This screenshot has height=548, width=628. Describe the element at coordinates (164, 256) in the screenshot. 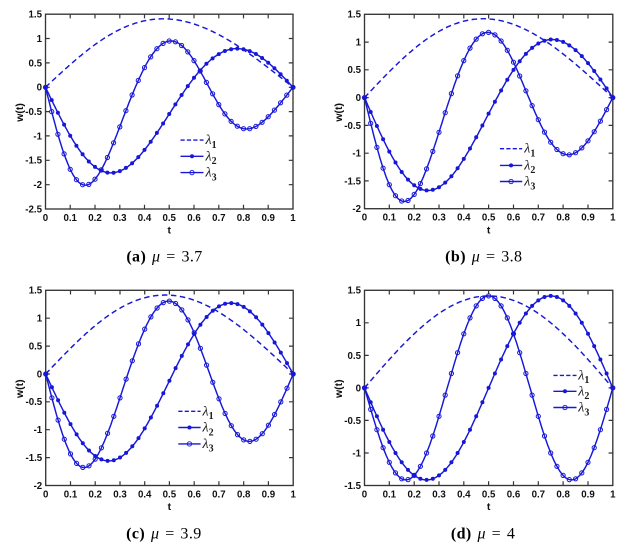

I see `svg-text: (a) μ = 3.7` at that location.